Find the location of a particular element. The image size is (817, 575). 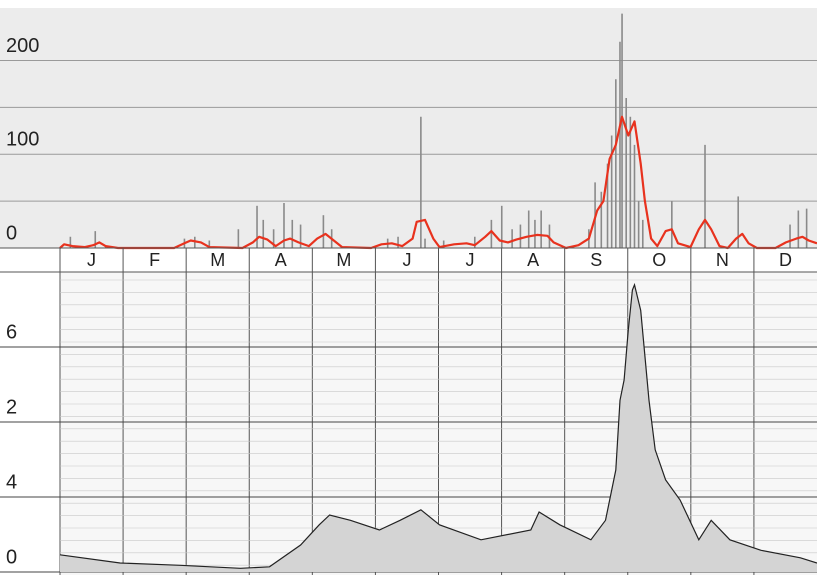

y-tick-label: 100 is located at coordinates (22, 140).